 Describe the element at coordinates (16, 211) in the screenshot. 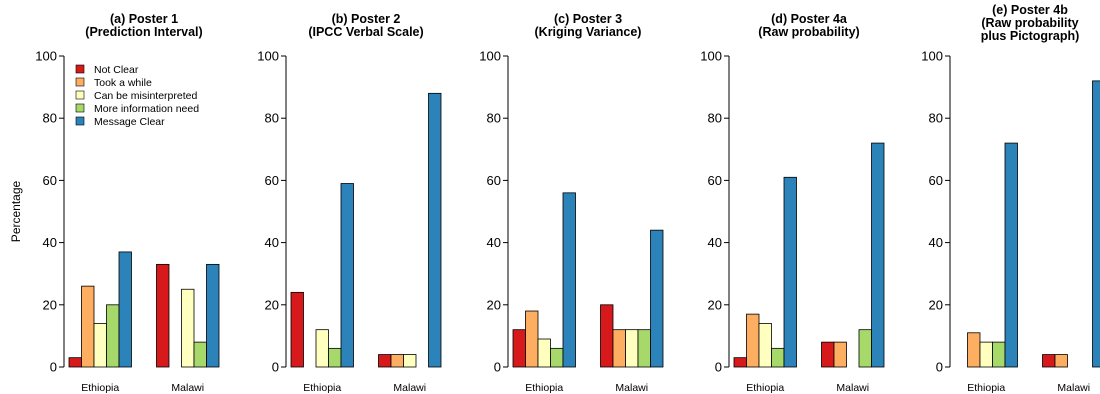

I see `y-axis-label: Percentage` at that location.